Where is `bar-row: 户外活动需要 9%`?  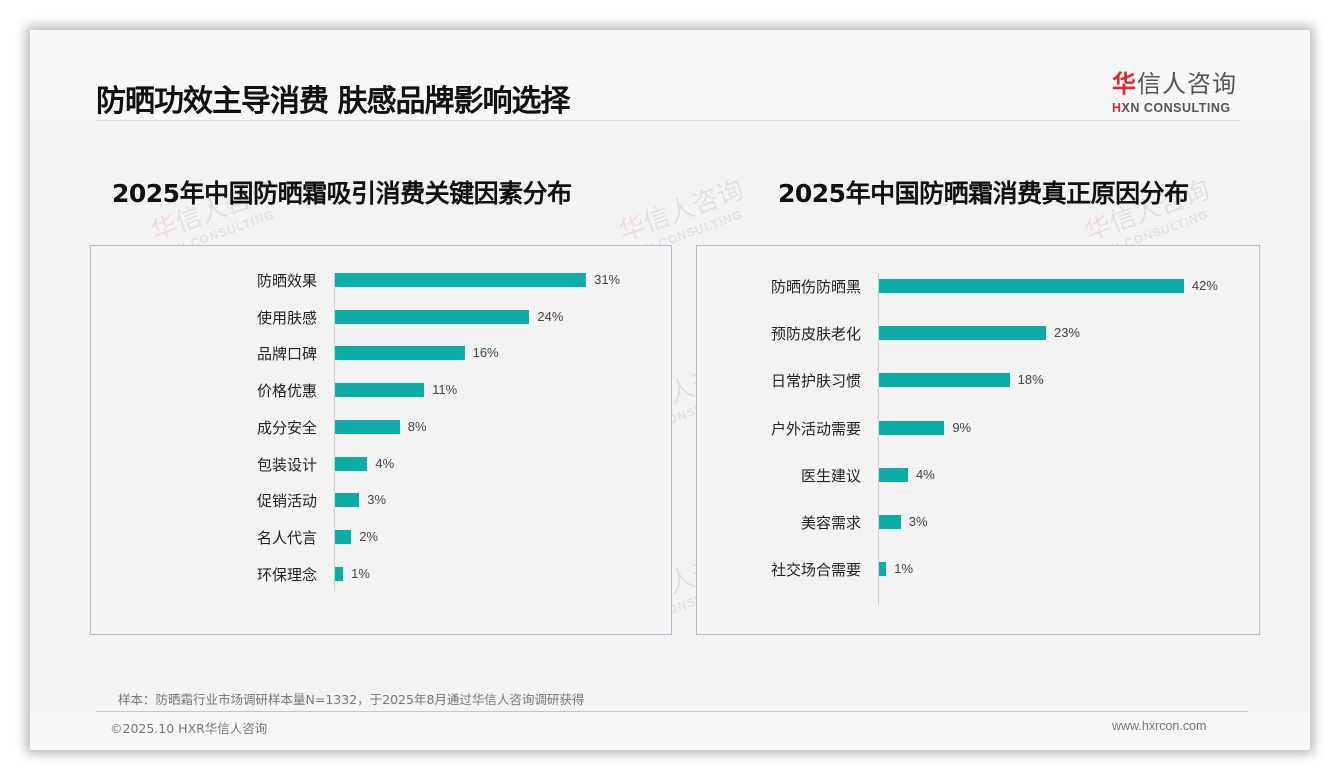
bar-row: 户外活动需要 9% is located at coordinates (978, 428).